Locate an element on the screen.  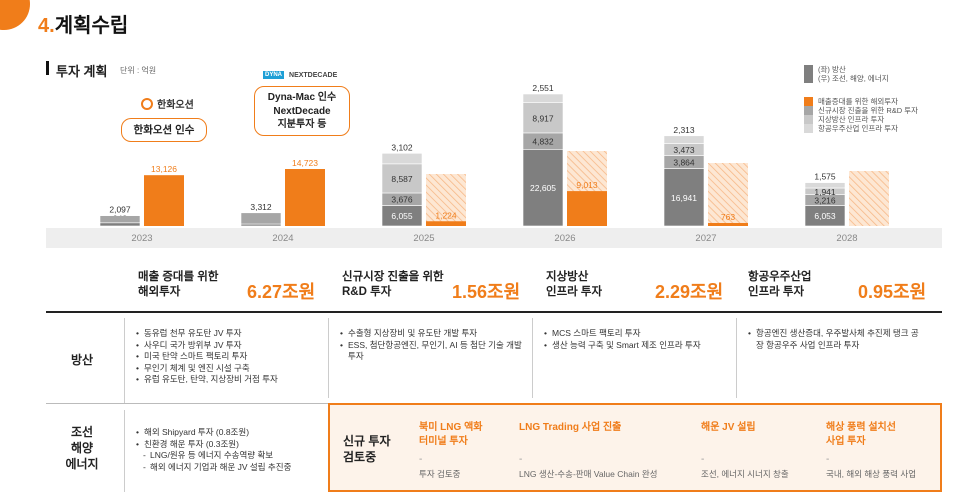
review-item-desc: 조선, 에너지 시너지 창출 is located at coordinates (745, 474).